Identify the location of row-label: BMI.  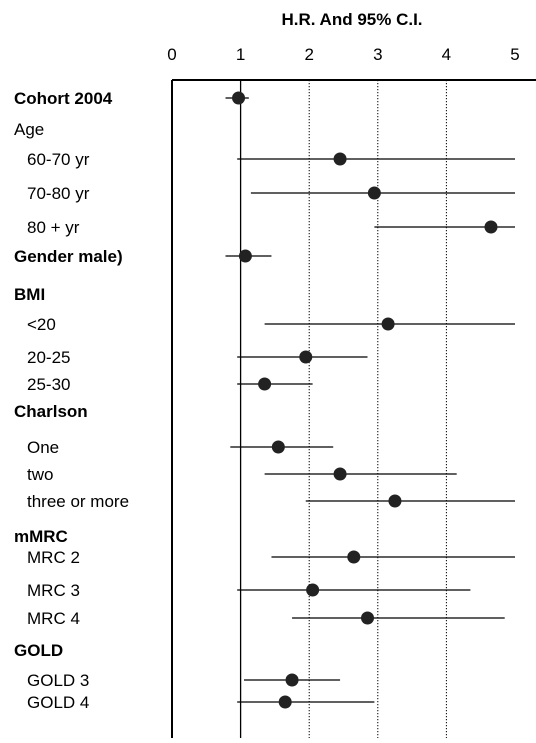
(29, 294).